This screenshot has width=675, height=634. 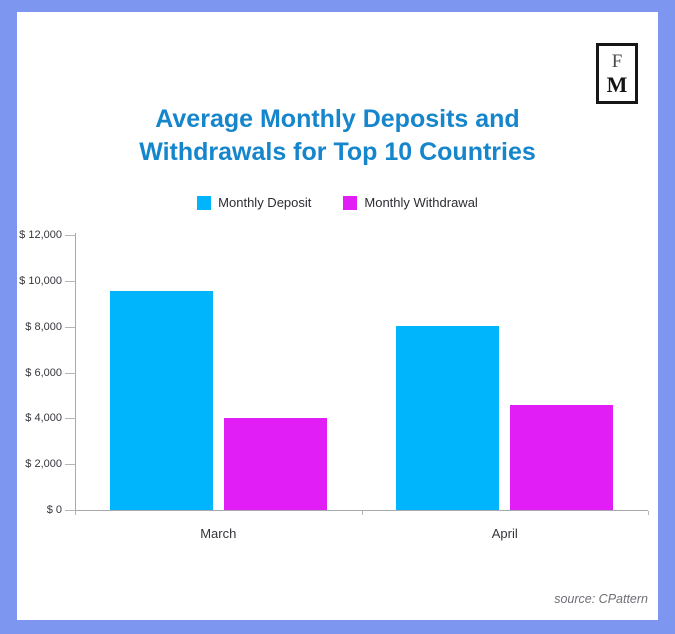 I want to click on logo-letter-m: M, so click(x=617, y=84).